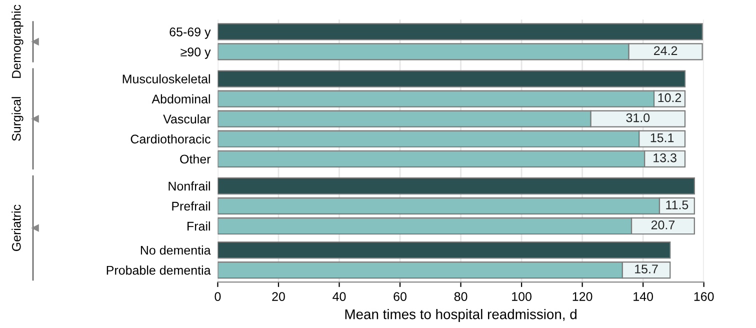 The height and width of the screenshot is (328, 756). Describe the element at coordinates (190, 33) in the screenshot. I see `y-tick-label: 65-69 y` at that location.